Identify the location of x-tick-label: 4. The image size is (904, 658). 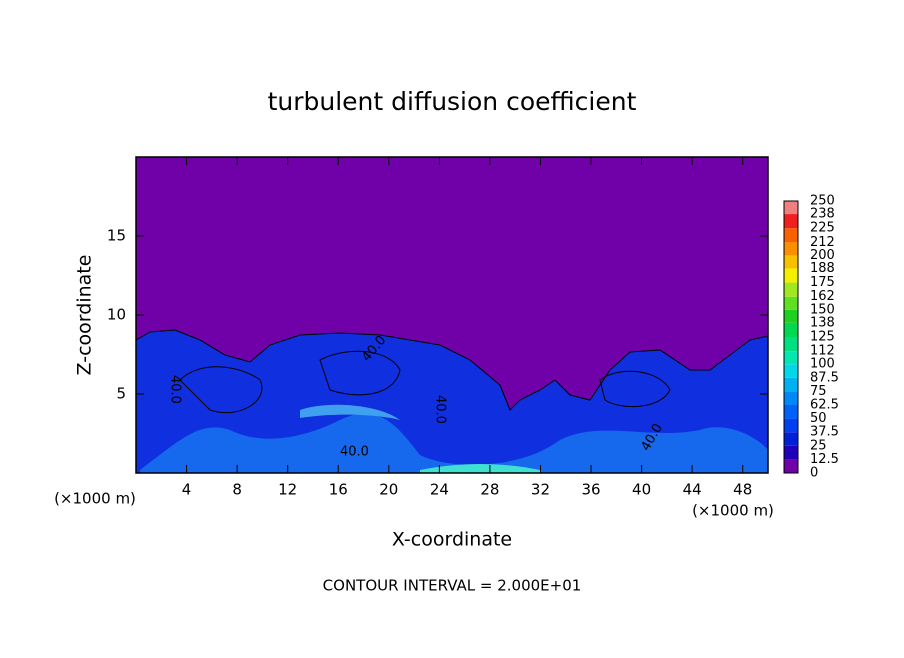
(187, 490).